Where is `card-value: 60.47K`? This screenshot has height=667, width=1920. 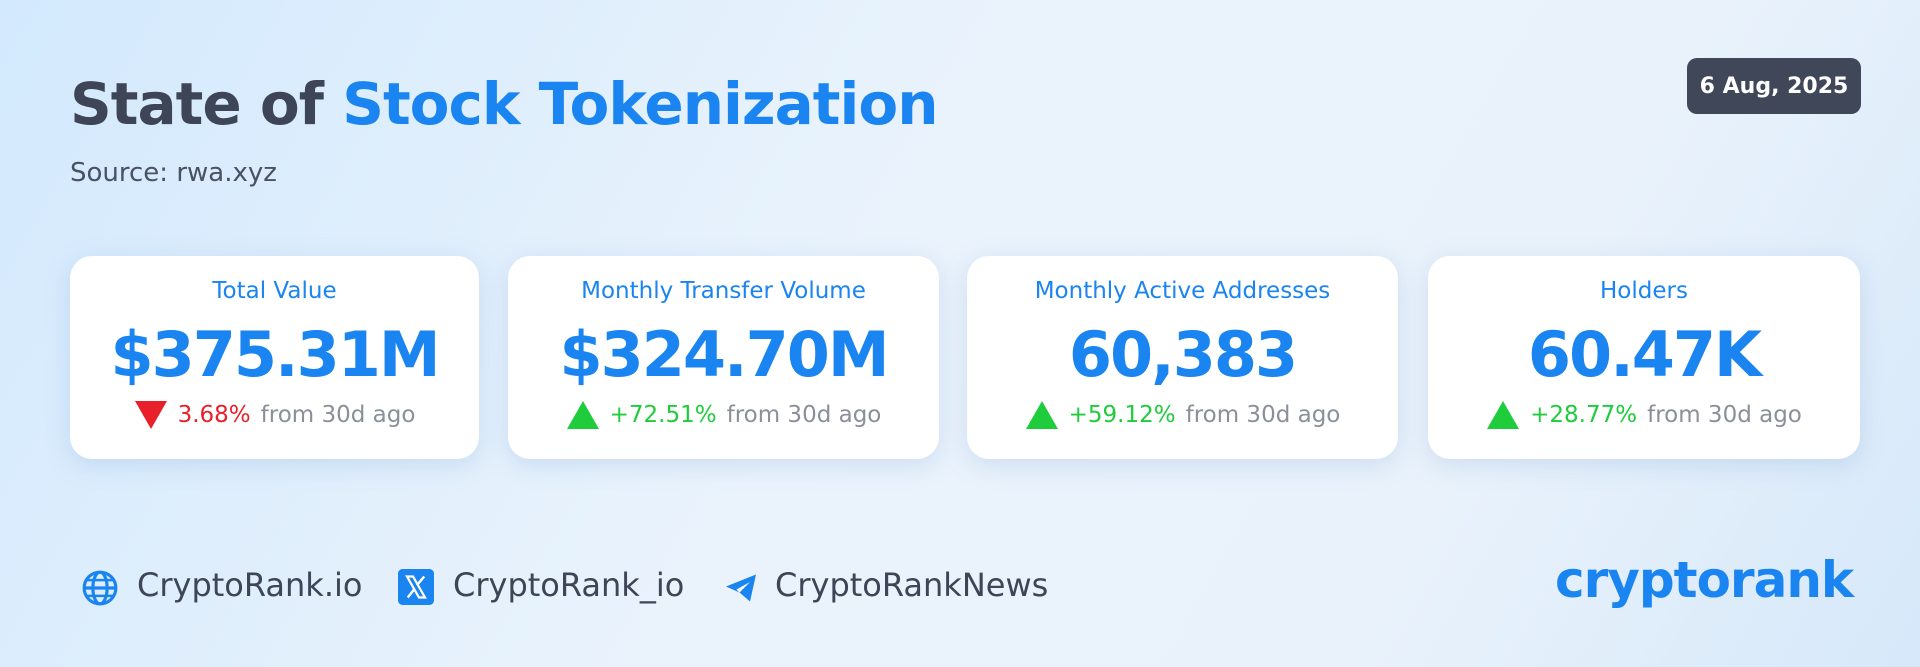 card-value: 60.47K is located at coordinates (1644, 354).